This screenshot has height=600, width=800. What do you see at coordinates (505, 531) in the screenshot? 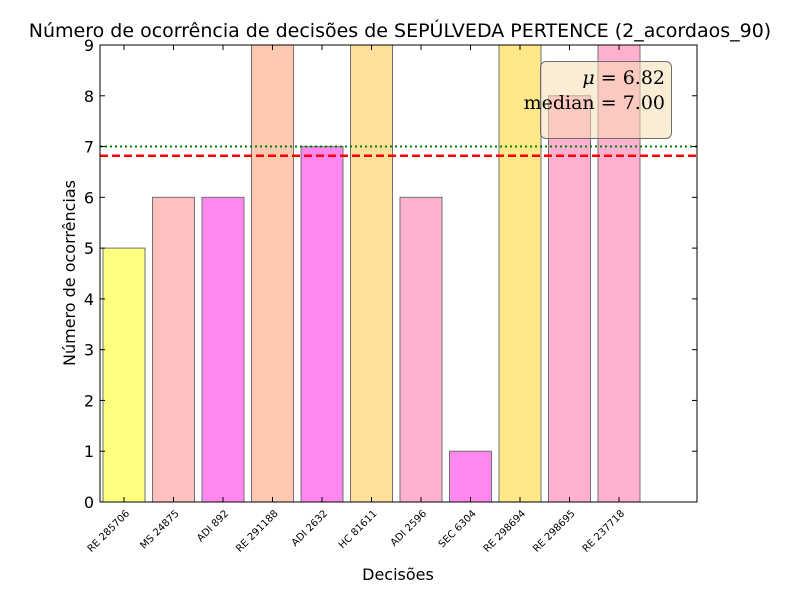
I see `x-tick-label: RE 298694` at bounding box center [505, 531].